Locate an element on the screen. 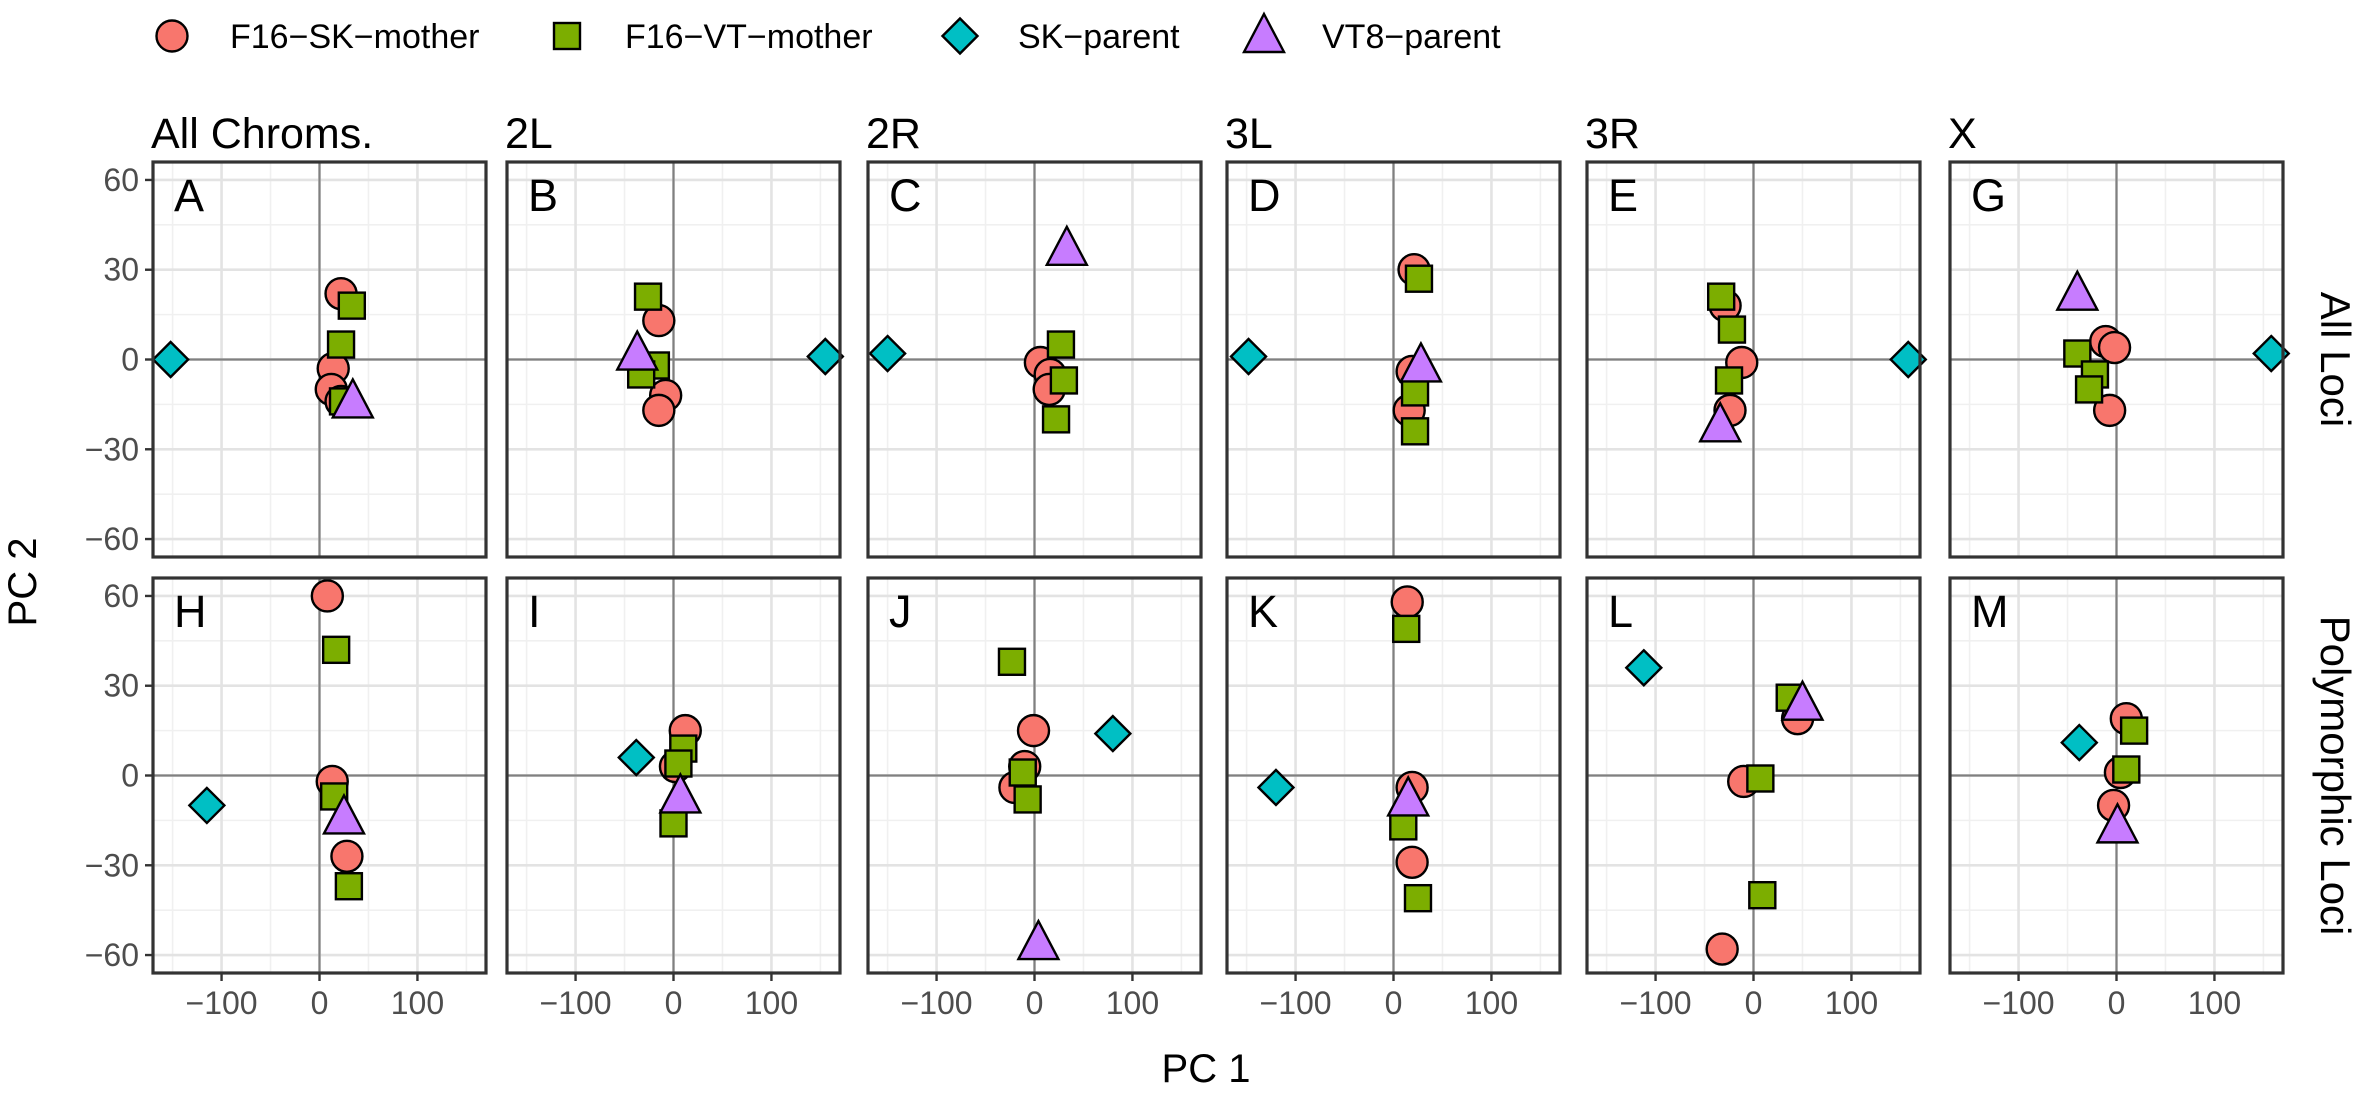 Image resolution: width=2359 pixels, height=1094 pixels. x-axis-title: PC 1 is located at coordinates (1206, 1069).